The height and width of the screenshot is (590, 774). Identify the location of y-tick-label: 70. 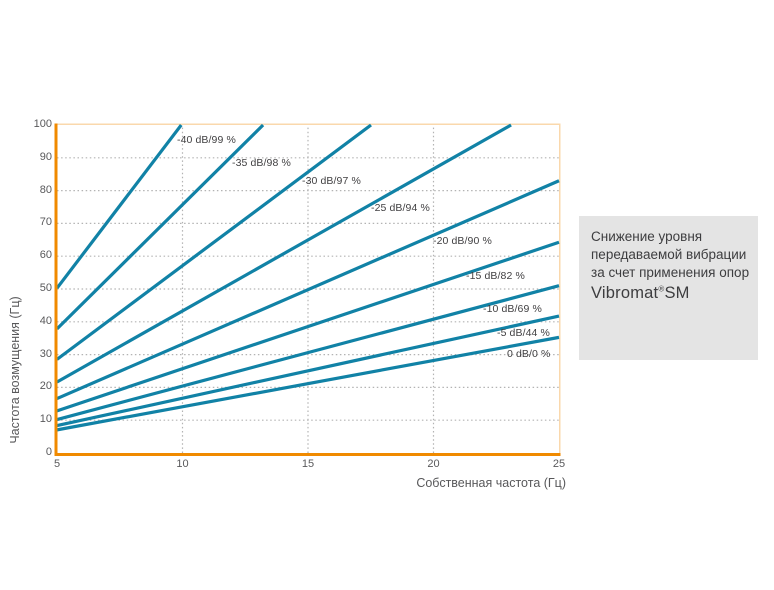
(45, 222).